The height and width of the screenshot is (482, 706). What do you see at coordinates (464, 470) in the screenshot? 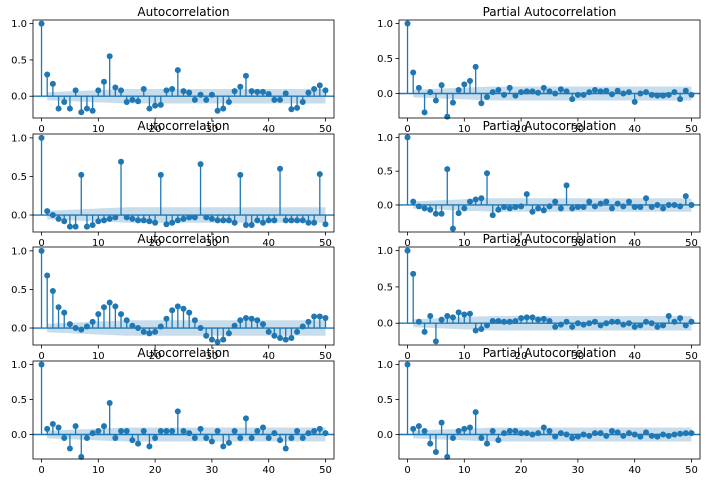
I see `x-tick-label: 10` at bounding box center [464, 470].